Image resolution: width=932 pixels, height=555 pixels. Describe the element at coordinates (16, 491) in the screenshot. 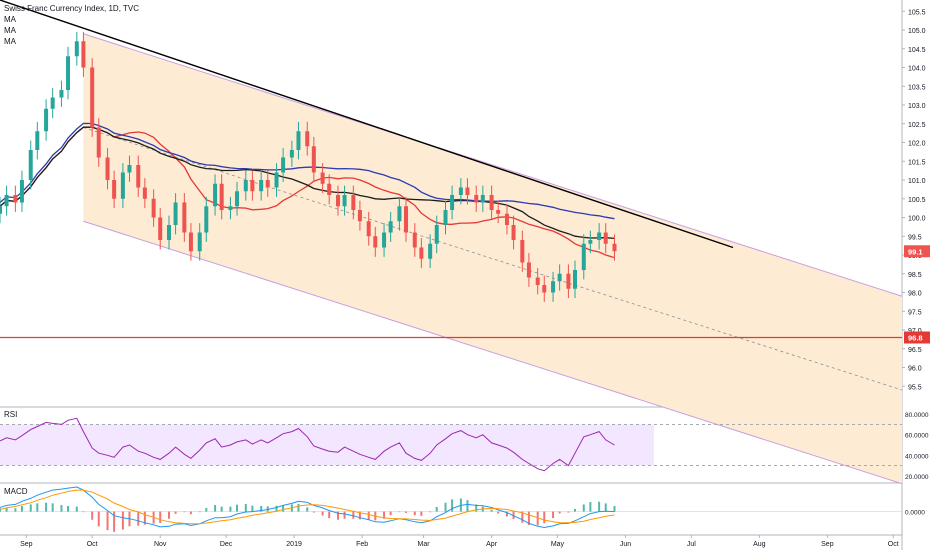

I see `macd-pane-label: MACD` at that location.